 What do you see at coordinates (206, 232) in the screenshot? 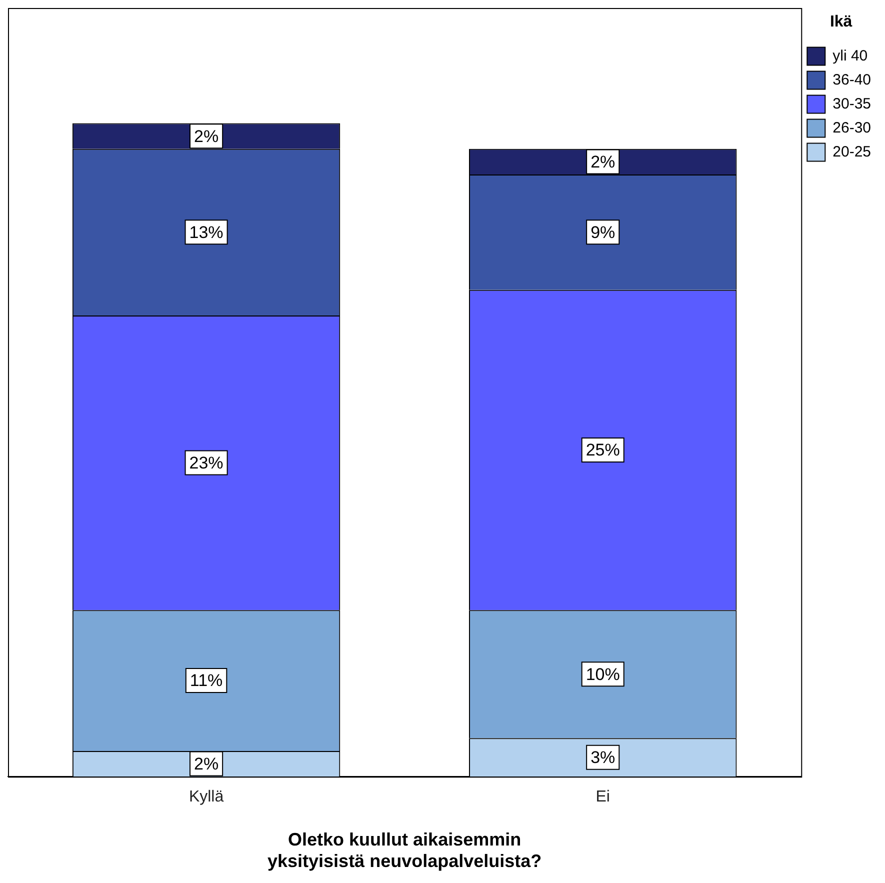
I see `data-label: 13%` at bounding box center [206, 232].